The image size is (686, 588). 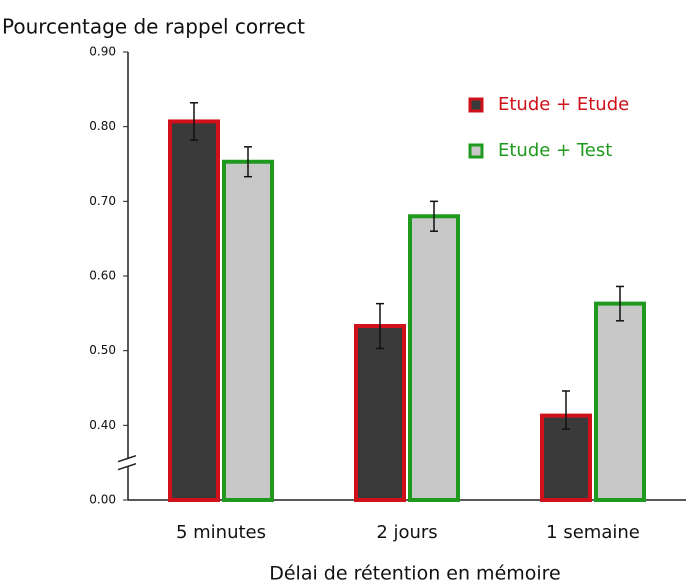 I want to click on x-tick-label: 1 semaine, so click(x=593, y=532).